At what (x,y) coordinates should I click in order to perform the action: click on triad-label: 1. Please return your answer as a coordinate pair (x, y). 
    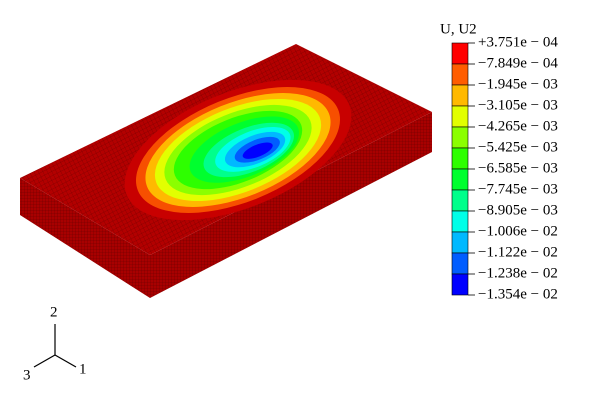
    Looking at the image, I should click on (83, 369).